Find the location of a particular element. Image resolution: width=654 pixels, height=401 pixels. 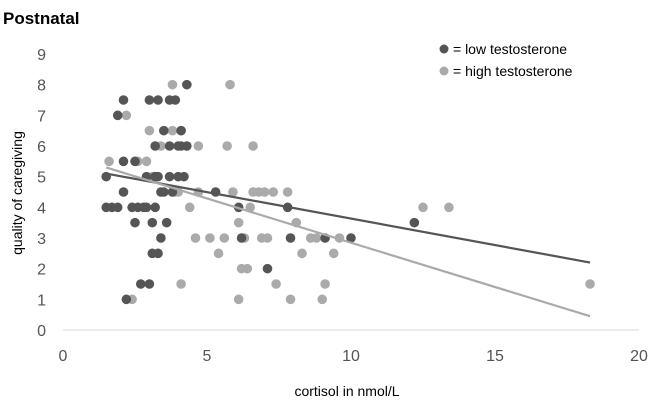

legend-label-high: = high testosterone is located at coordinates (513, 71).